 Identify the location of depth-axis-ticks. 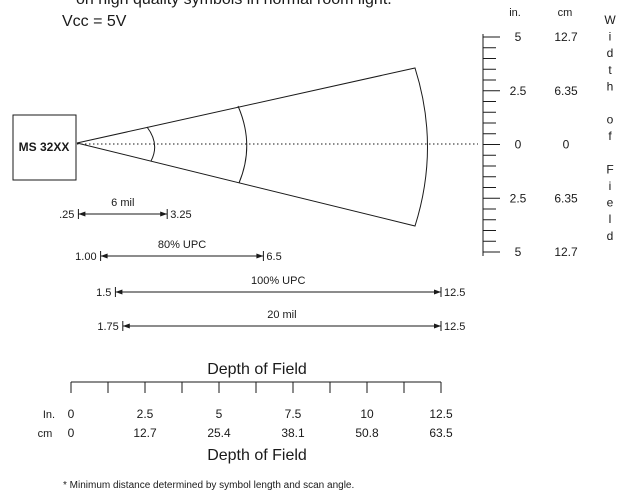
(256, 387).